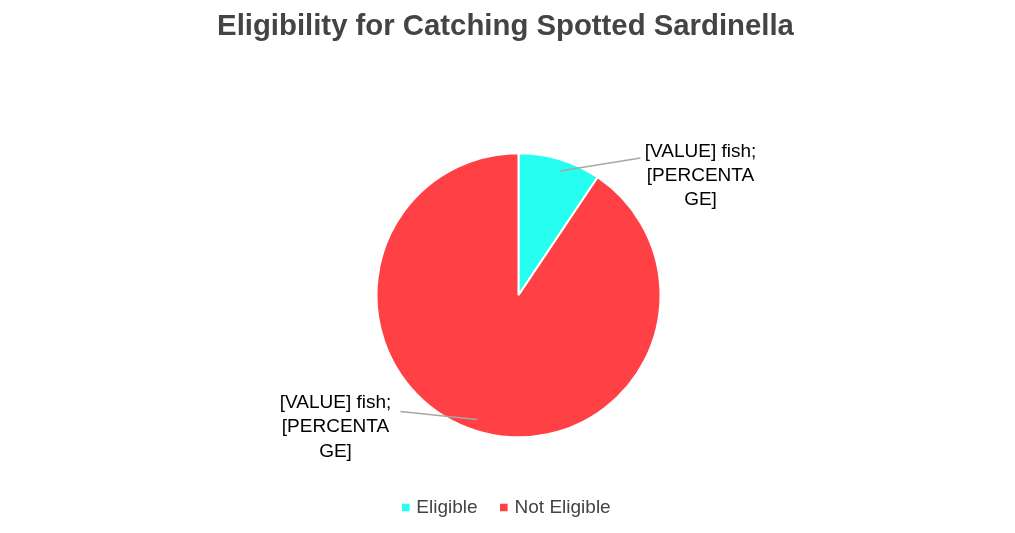  What do you see at coordinates (447, 507) in the screenshot?
I see `legend-label: Eligible` at bounding box center [447, 507].